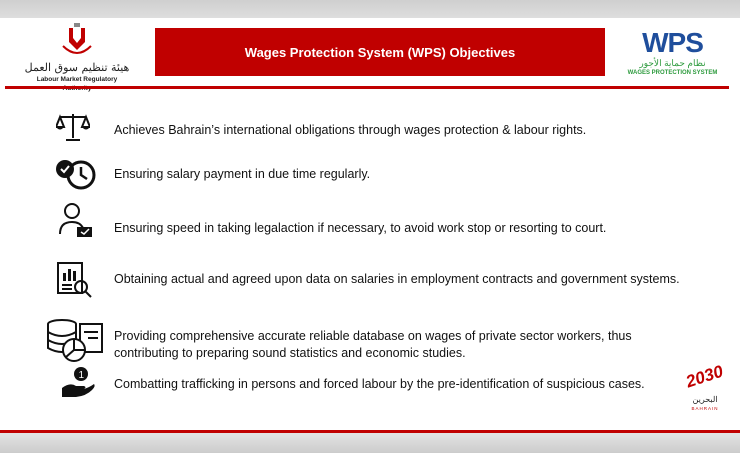 This screenshot has height=453, width=740. What do you see at coordinates (705, 387) in the screenshot?
I see `bahrain-2030-logo: 2030 البحرين BAHRAIN` at bounding box center [705, 387].